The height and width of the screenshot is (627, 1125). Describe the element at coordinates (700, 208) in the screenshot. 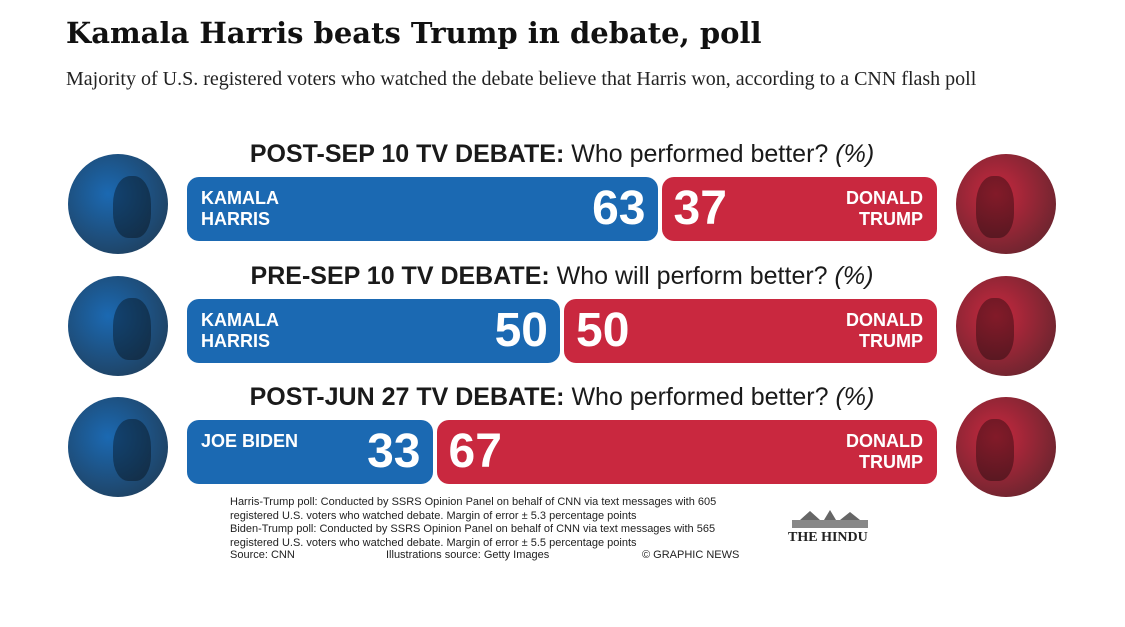

I see `value-label: 37` at that location.